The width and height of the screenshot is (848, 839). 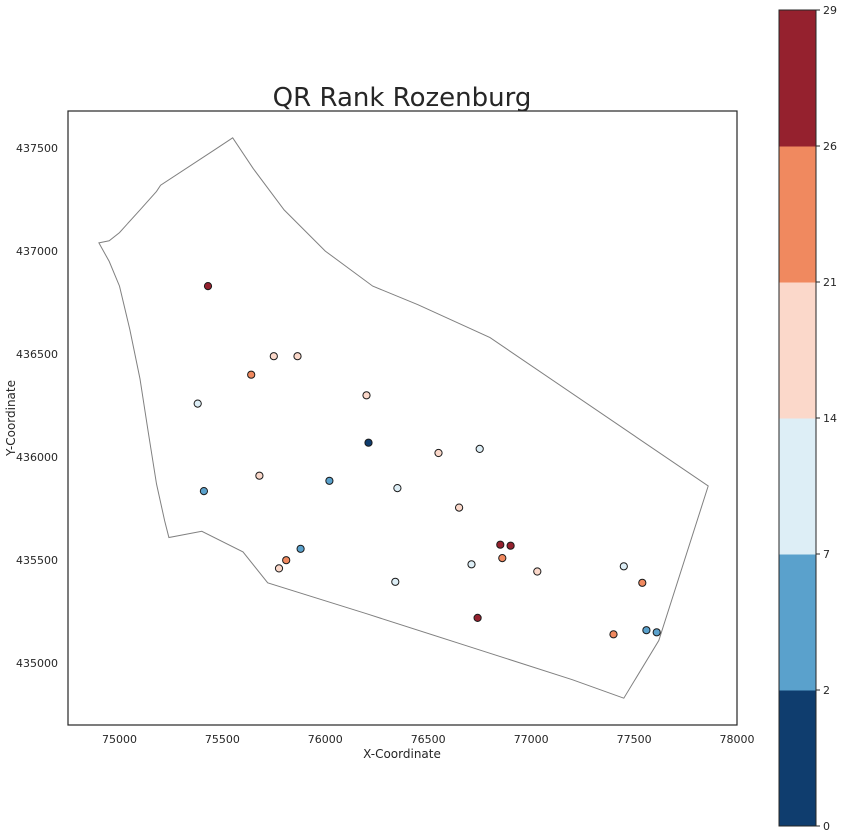 What do you see at coordinates (402, 754) in the screenshot?
I see `x-axis-label: X-Coordinate` at bounding box center [402, 754].